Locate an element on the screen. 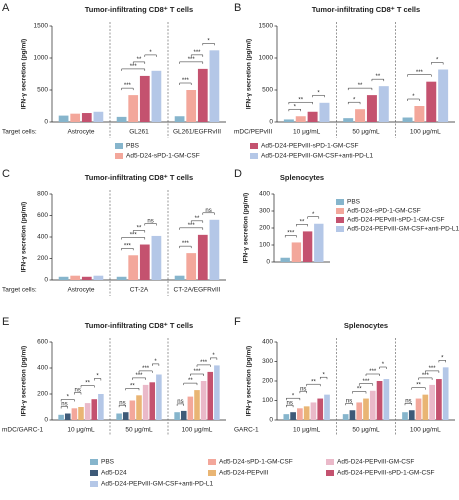 The height and width of the screenshot is (500, 459). legend-label: Ad5-D24-PEPvIII is located at coordinates (244, 473).